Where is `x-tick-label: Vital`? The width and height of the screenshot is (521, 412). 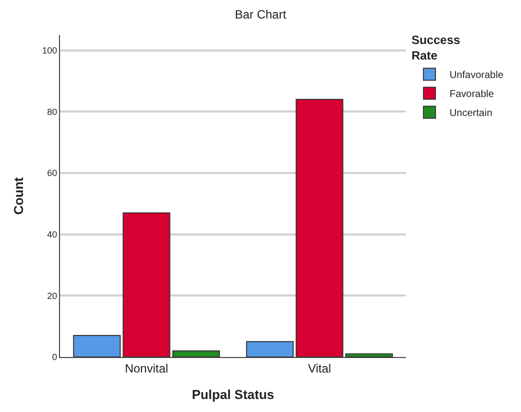
x-tick-label: Vital is located at coordinates (320, 368).